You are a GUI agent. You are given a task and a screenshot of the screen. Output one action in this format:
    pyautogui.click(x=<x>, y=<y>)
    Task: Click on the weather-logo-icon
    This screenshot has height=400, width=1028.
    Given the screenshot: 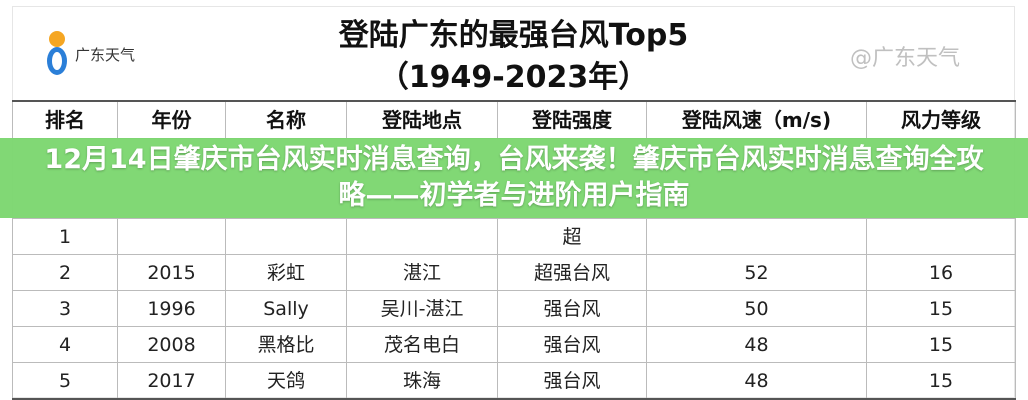 What is the action you would take?
    pyautogui.click(x=58, y=54)
    